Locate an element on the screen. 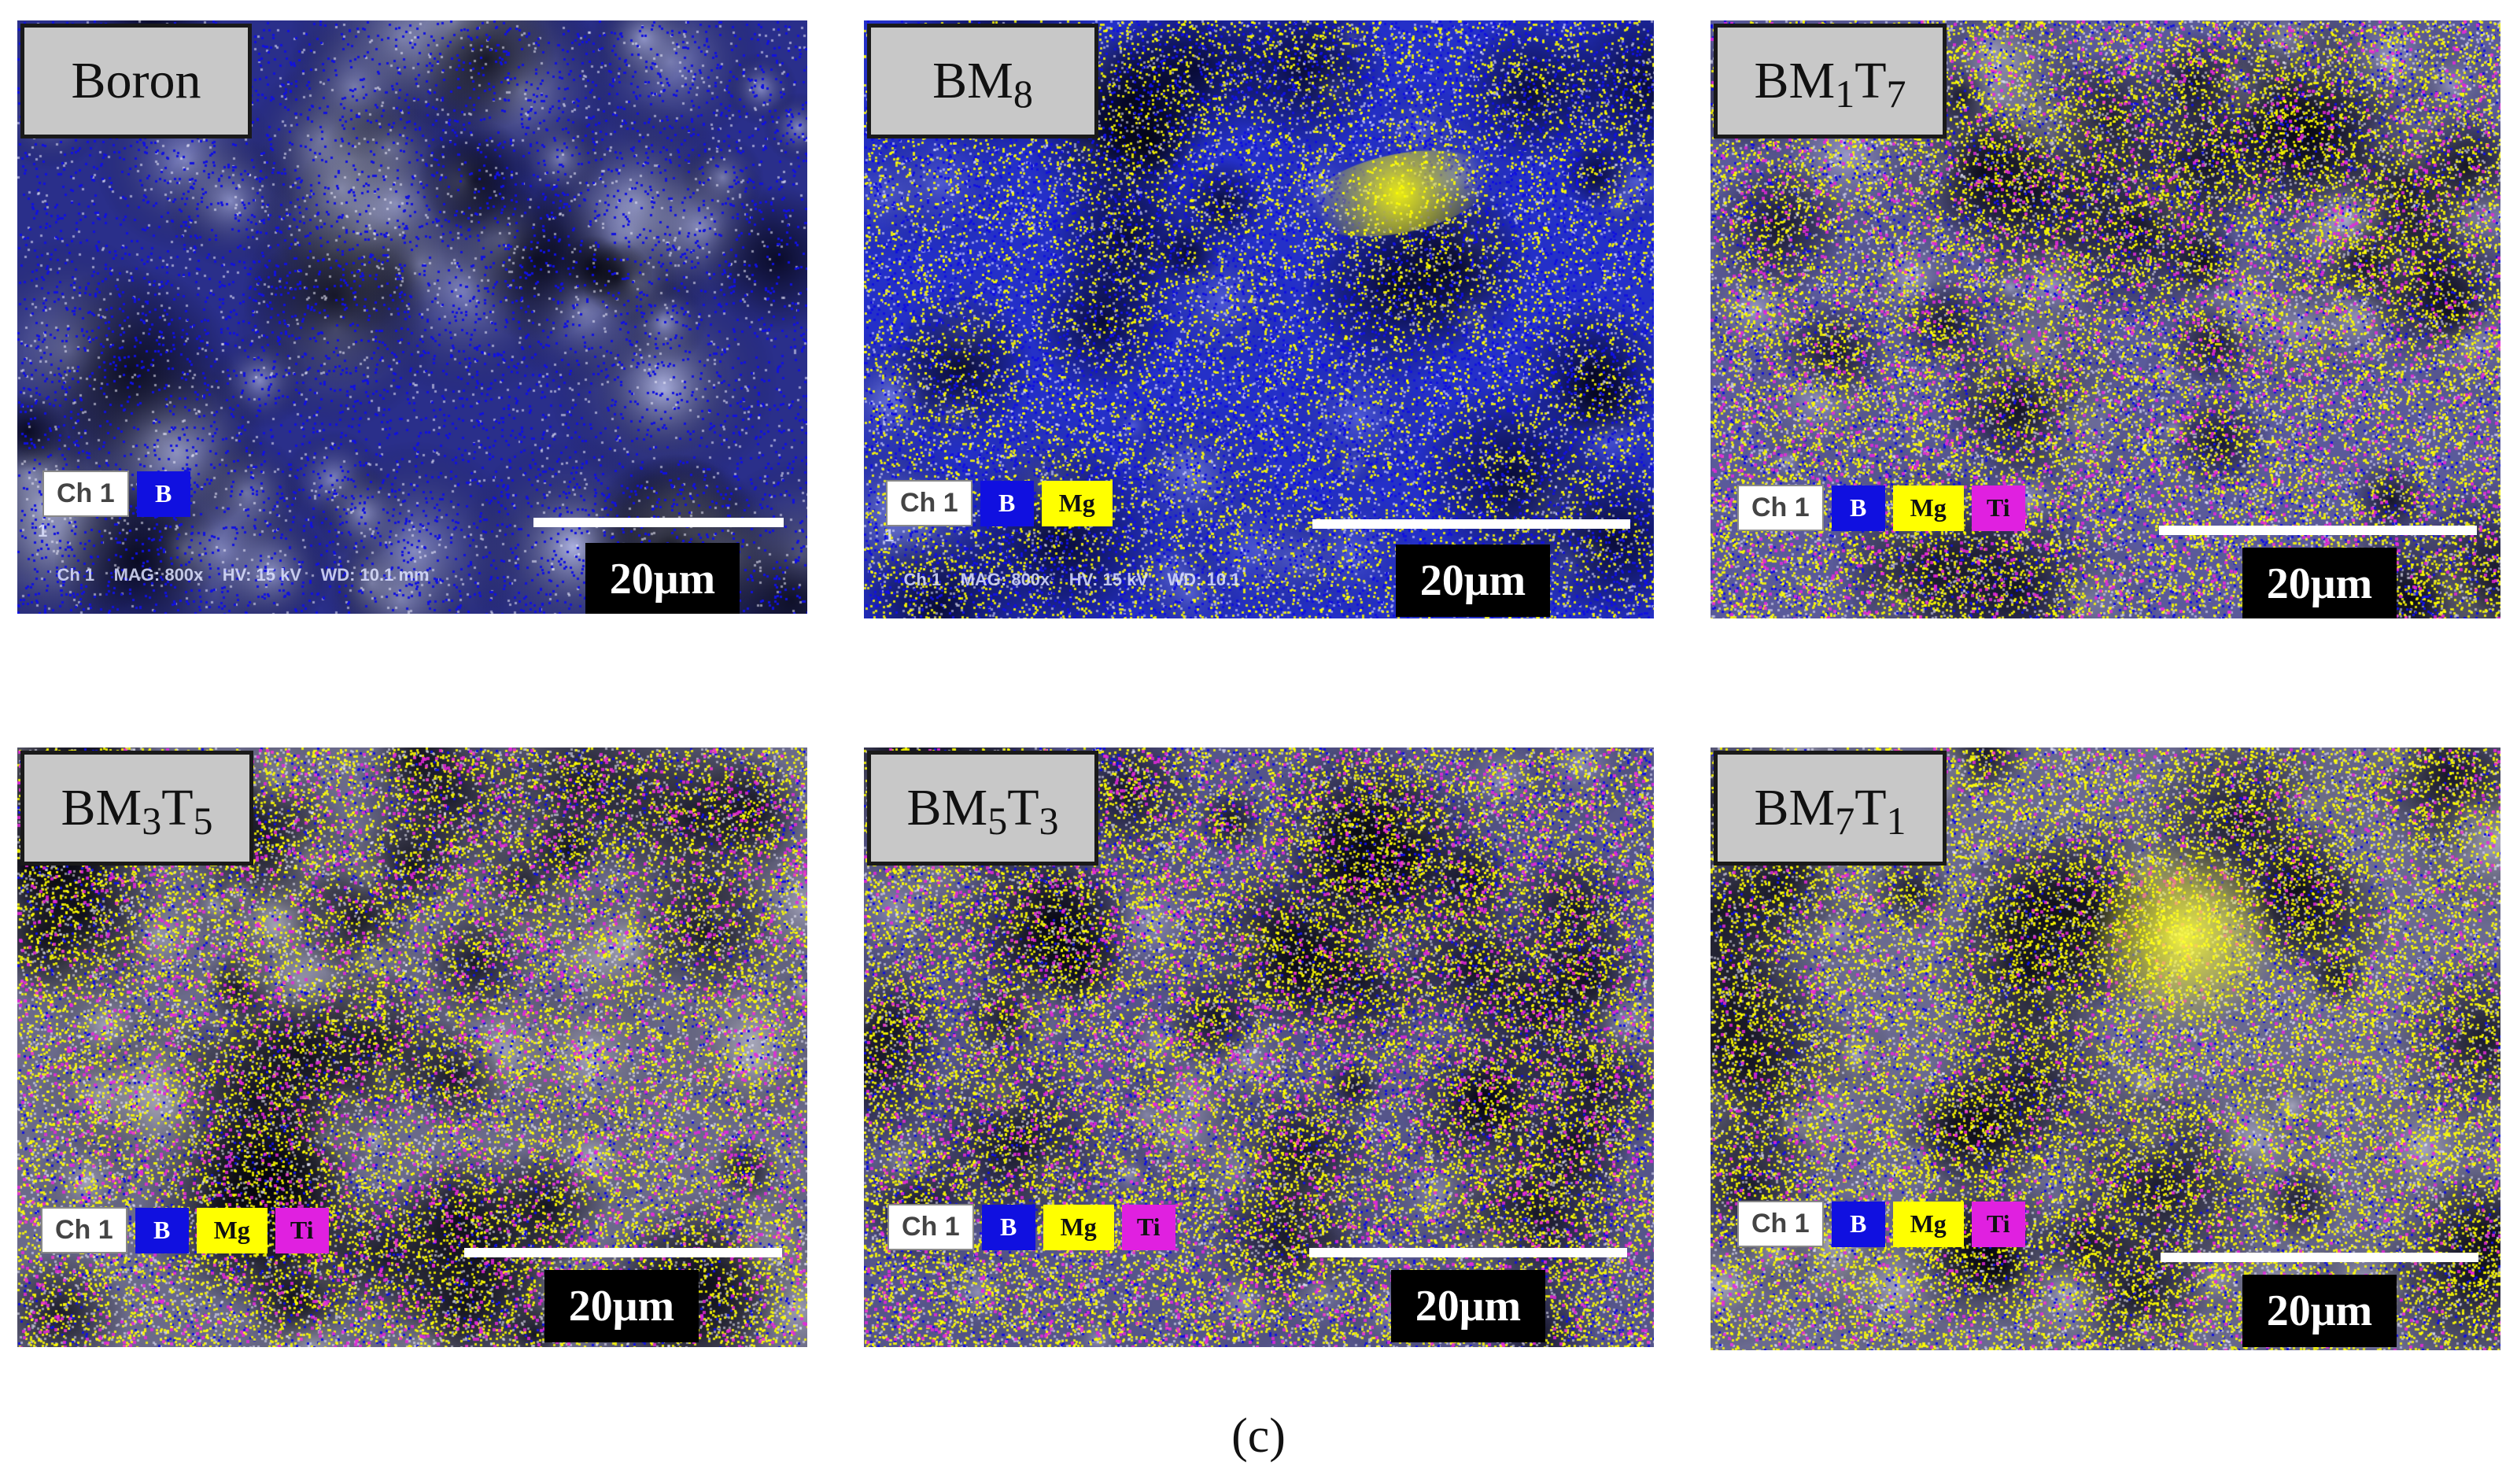 This screenshot has width=2517, height=1484. panel-title: BM 5 T 3 is located at coordinates (982, 808).